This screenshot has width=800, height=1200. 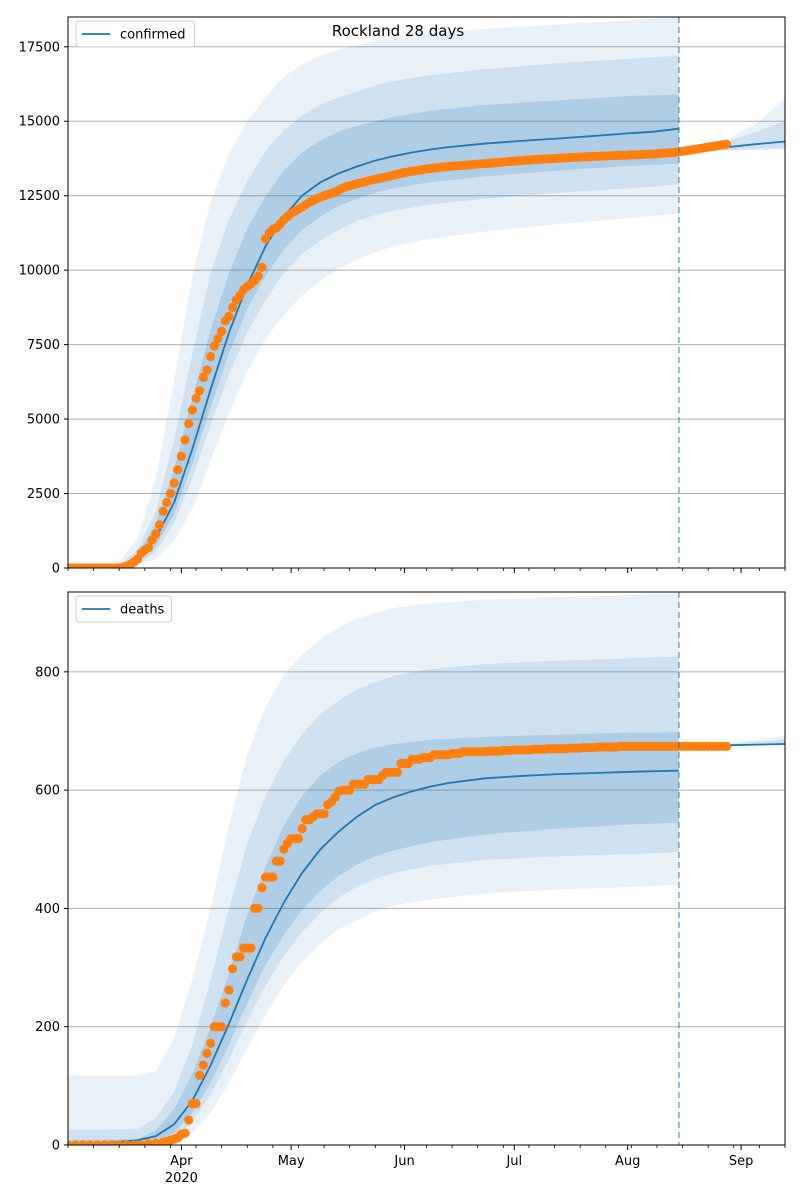 What do you see at coordinates (398, 31) in the screenshot?
I see `chart-title: Rockland 28 days` at bounding box center [398, 31].